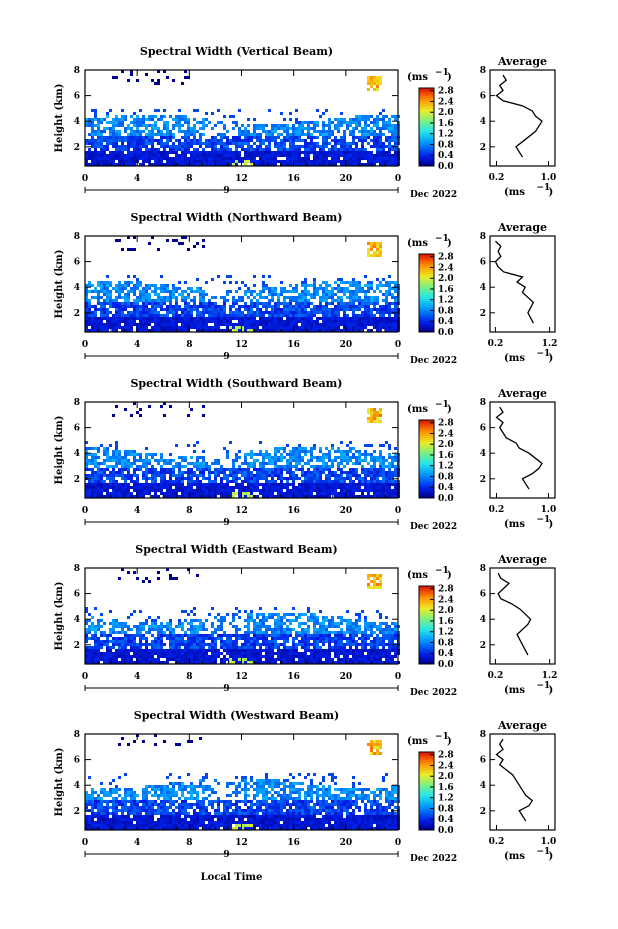 This screenshot has width=618, height=929. What do you see at coordinates (236, 51) in the screenshot?
I see `panel-title: Spectral Width (Vertical Beam)` at bounding box center [236, 51].